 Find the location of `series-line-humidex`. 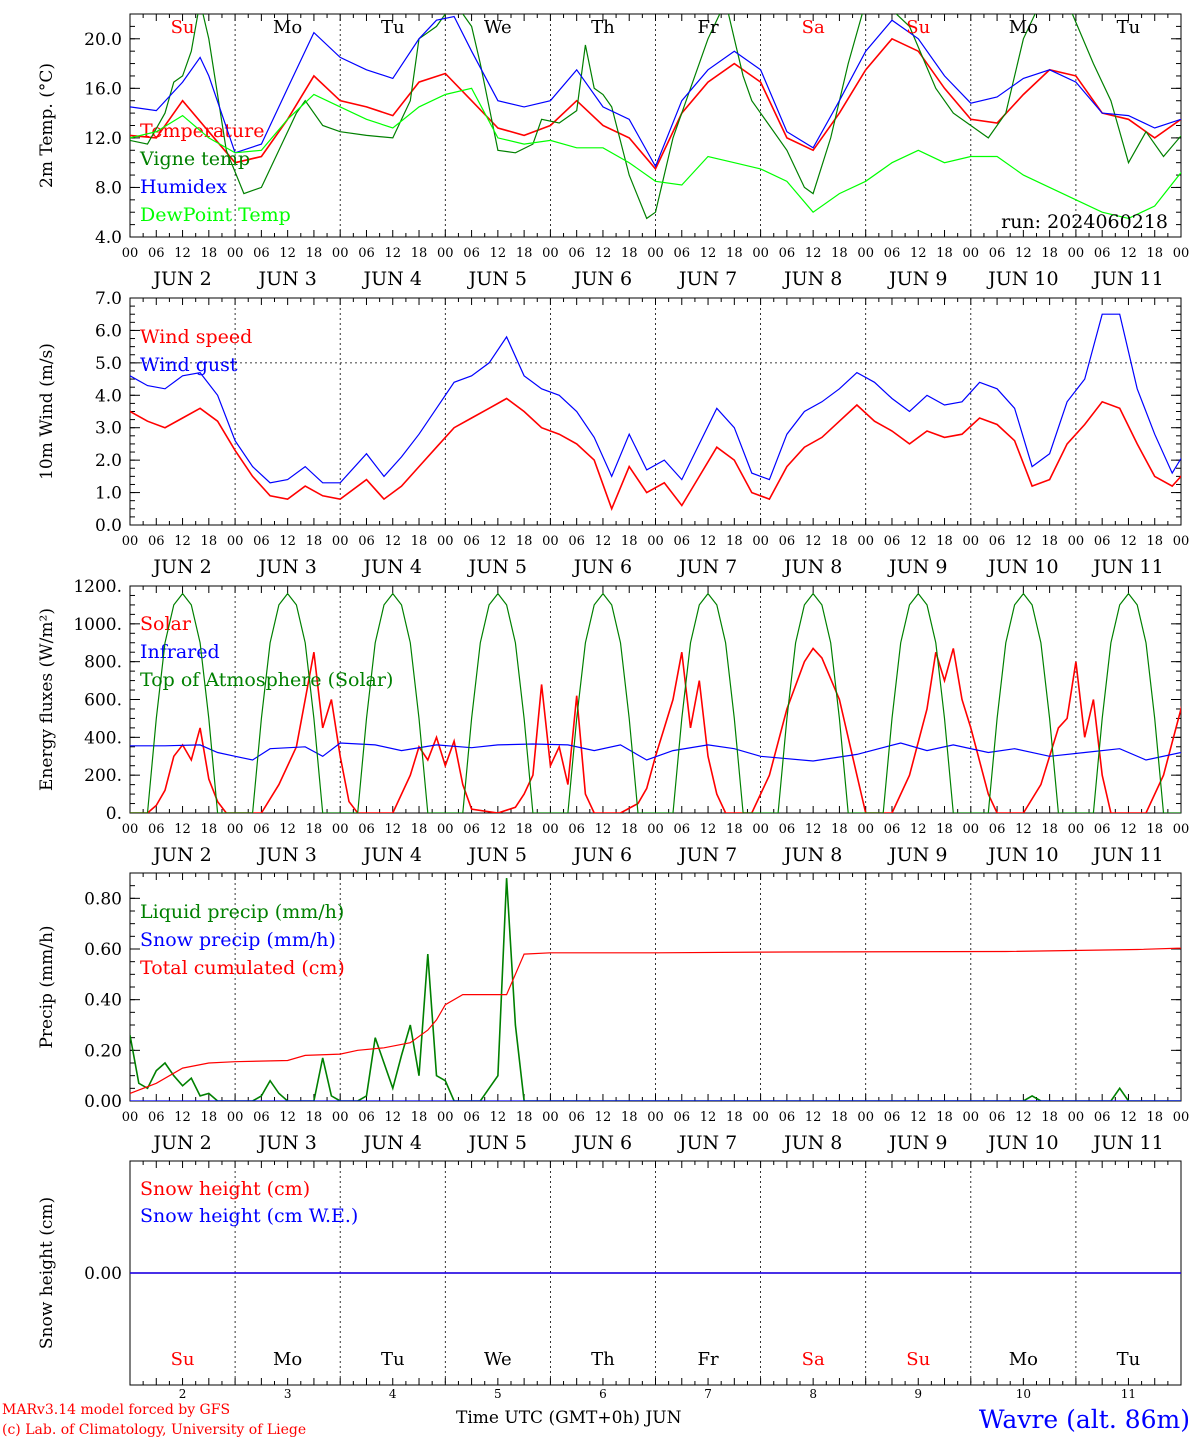

series-line-humidex is located at coordinates (655, 91).